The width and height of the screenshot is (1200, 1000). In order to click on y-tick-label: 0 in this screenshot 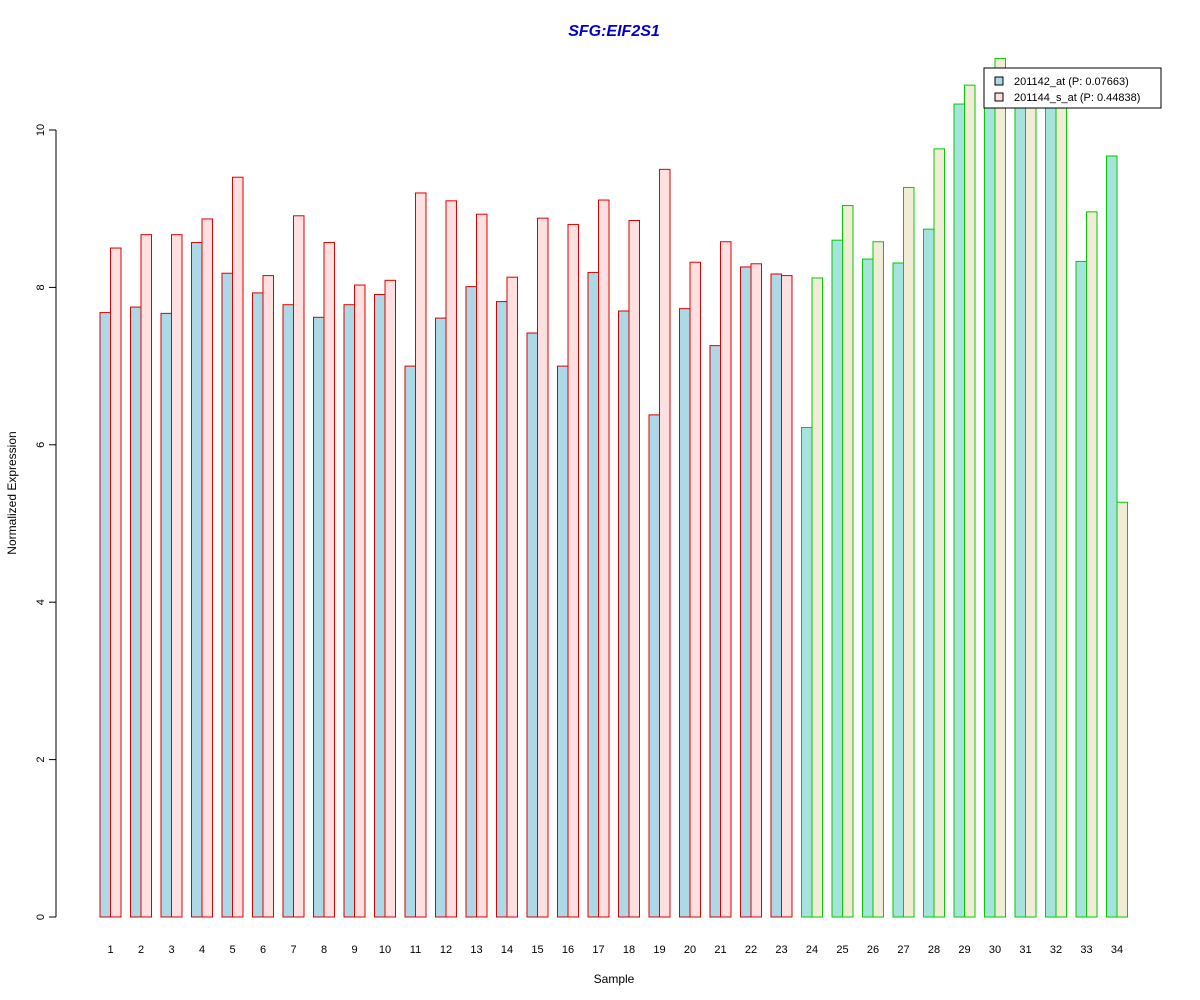, I will do `click(41, 917)`.